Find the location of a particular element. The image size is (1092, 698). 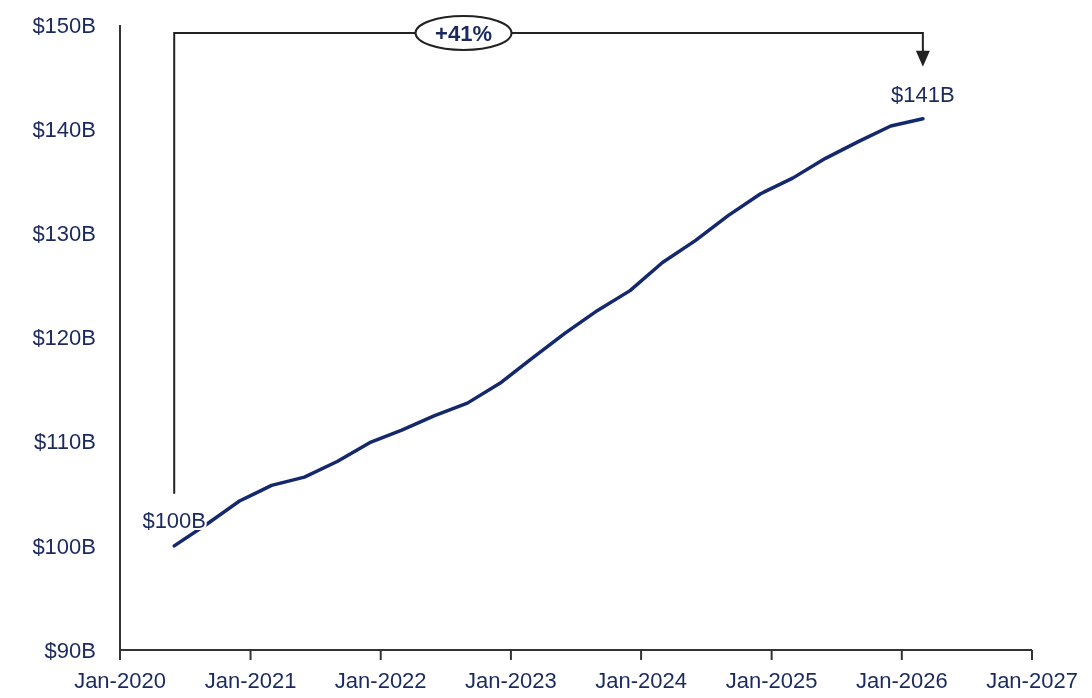

y-tick-label: $140B is located at coordinates (64, 129).